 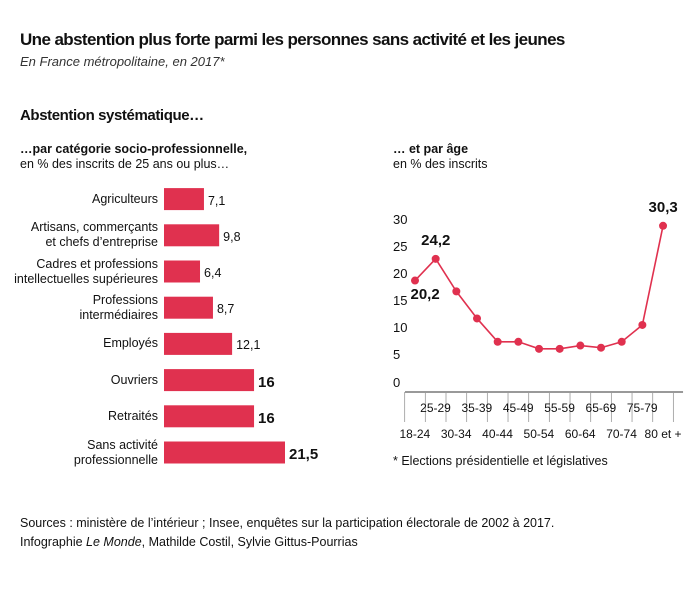 I want to click on x-tick-label: 80 et +, so click(x=663, y=434).